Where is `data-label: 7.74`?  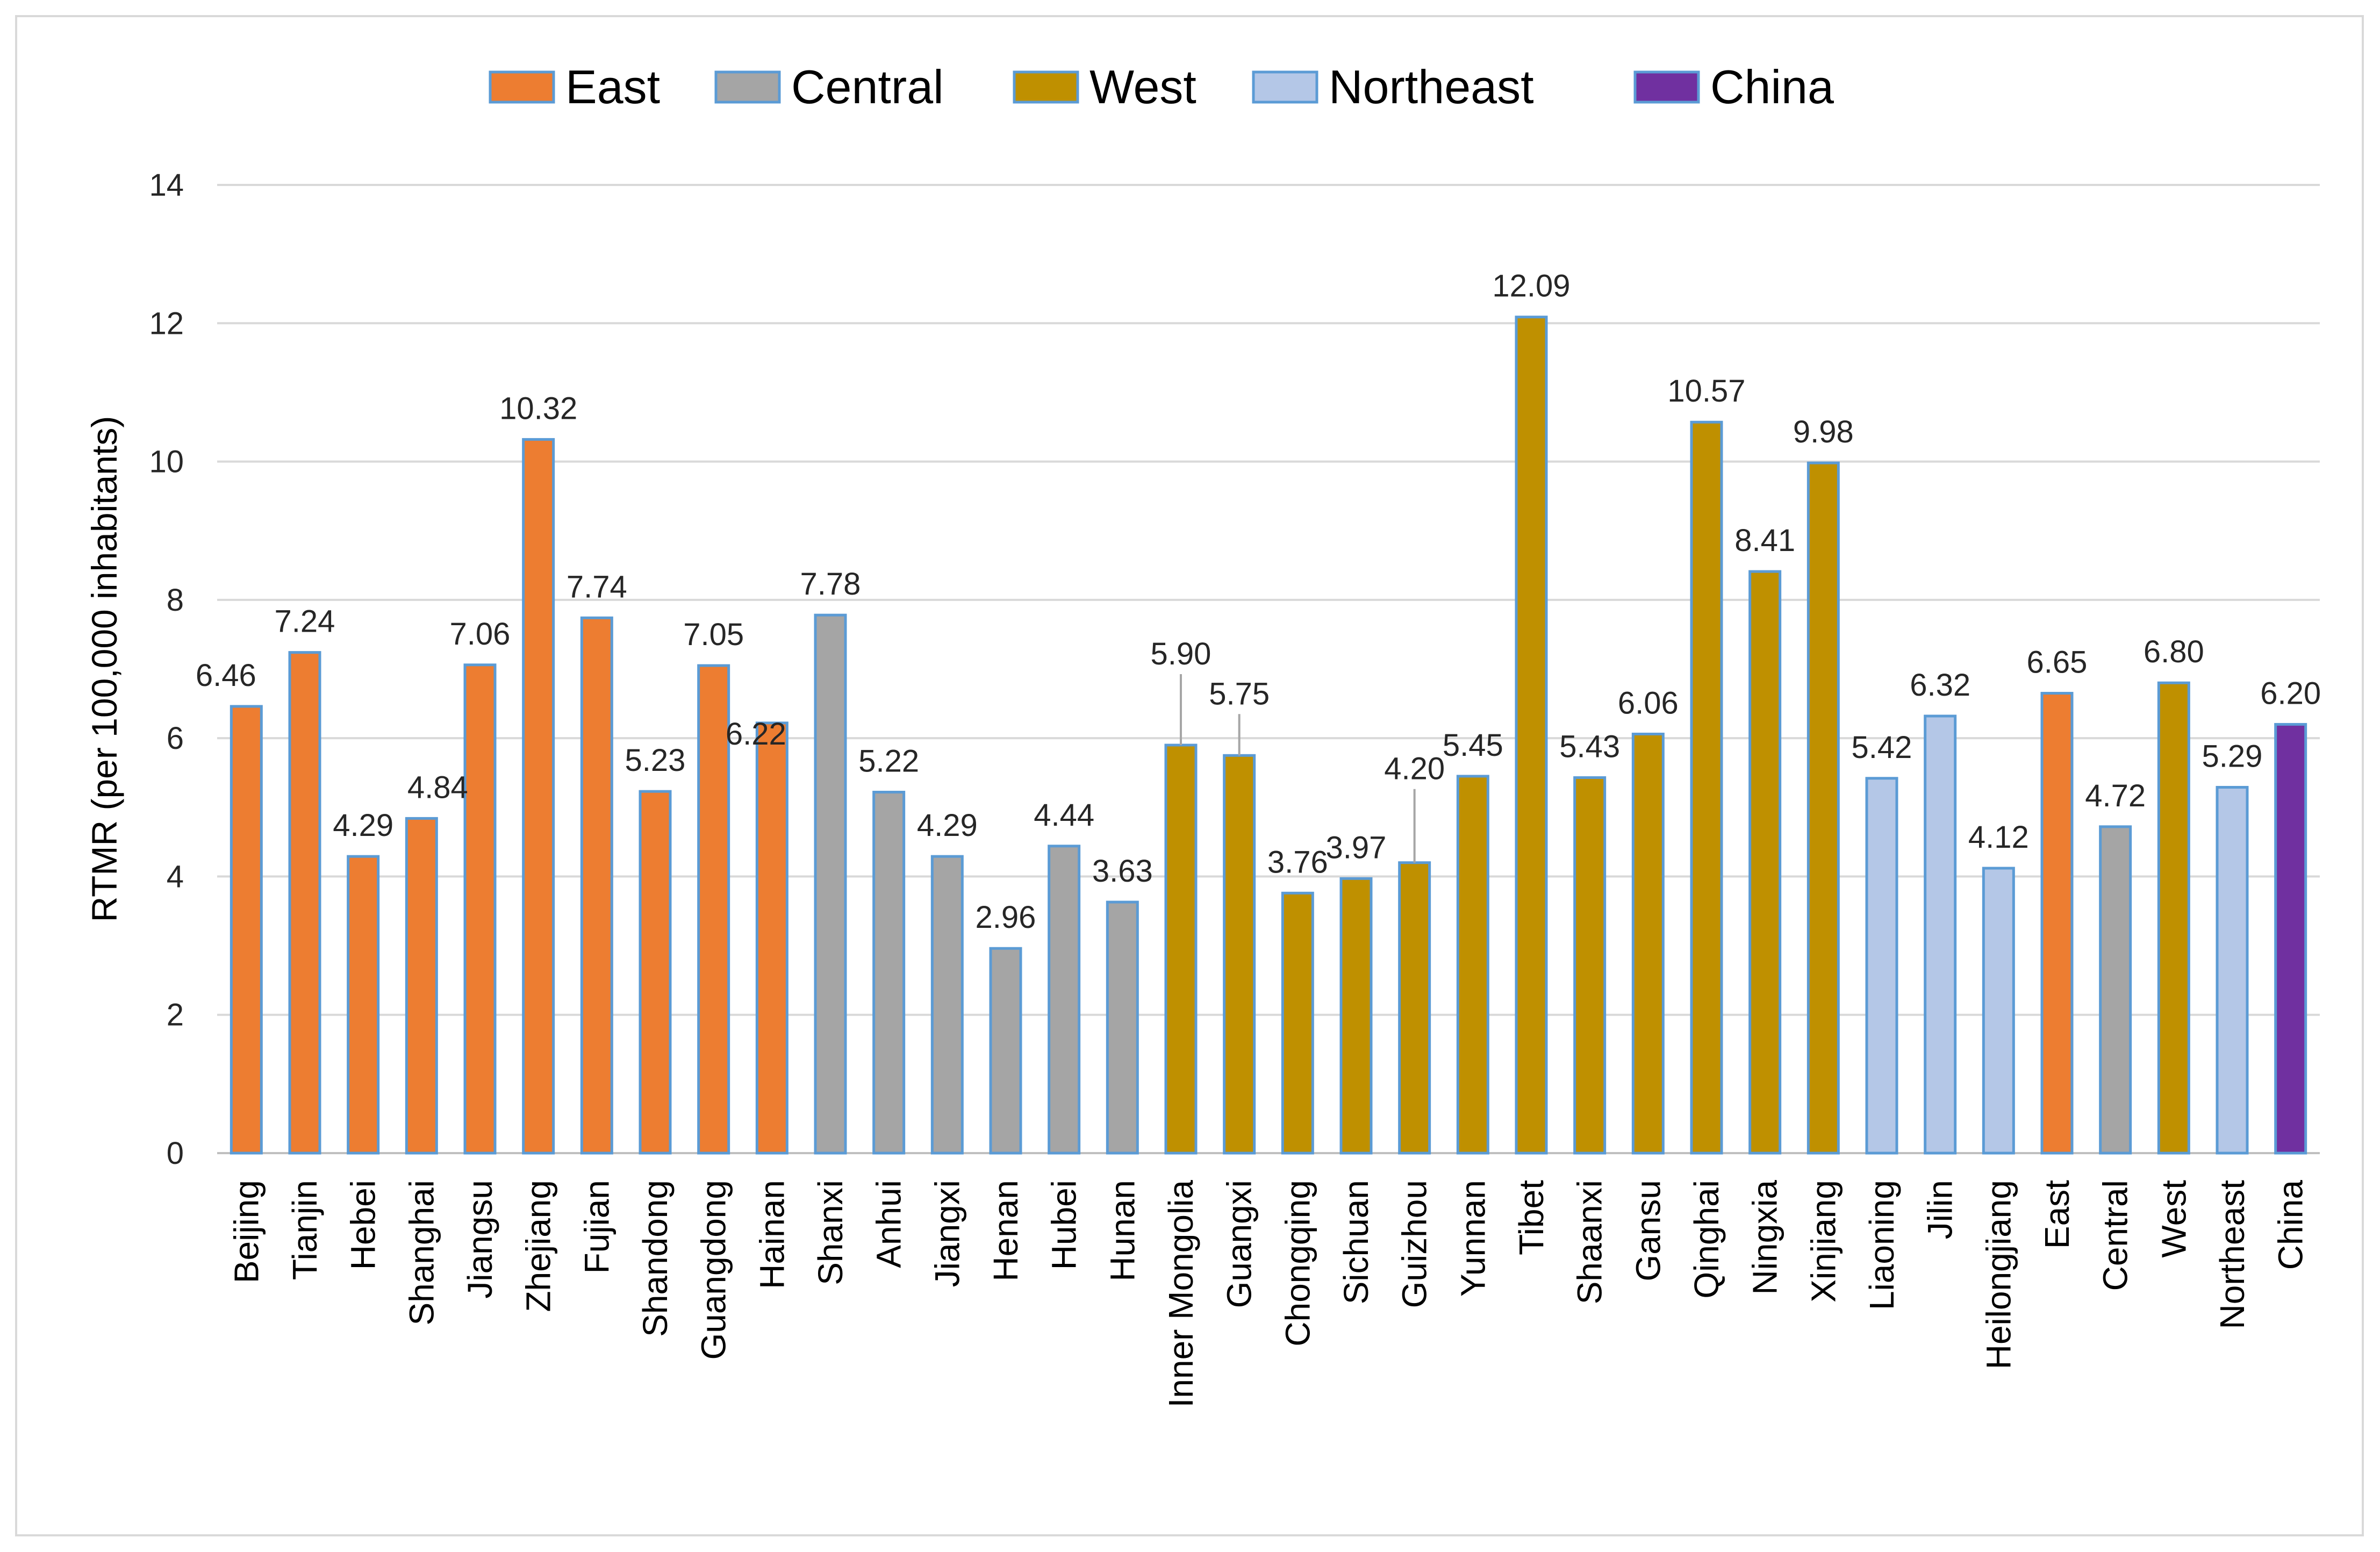 data-label: 7.74 is located at coordinates (597, 586).